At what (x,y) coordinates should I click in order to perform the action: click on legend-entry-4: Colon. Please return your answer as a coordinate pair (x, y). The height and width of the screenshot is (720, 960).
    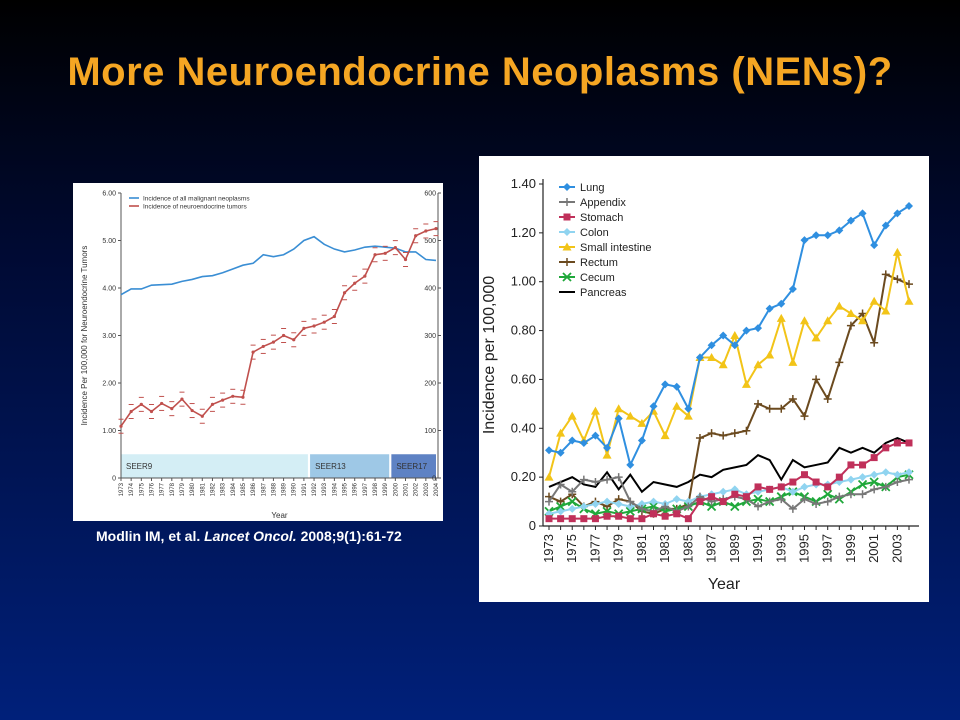
    Looking at the image, I should click on (594, 233).